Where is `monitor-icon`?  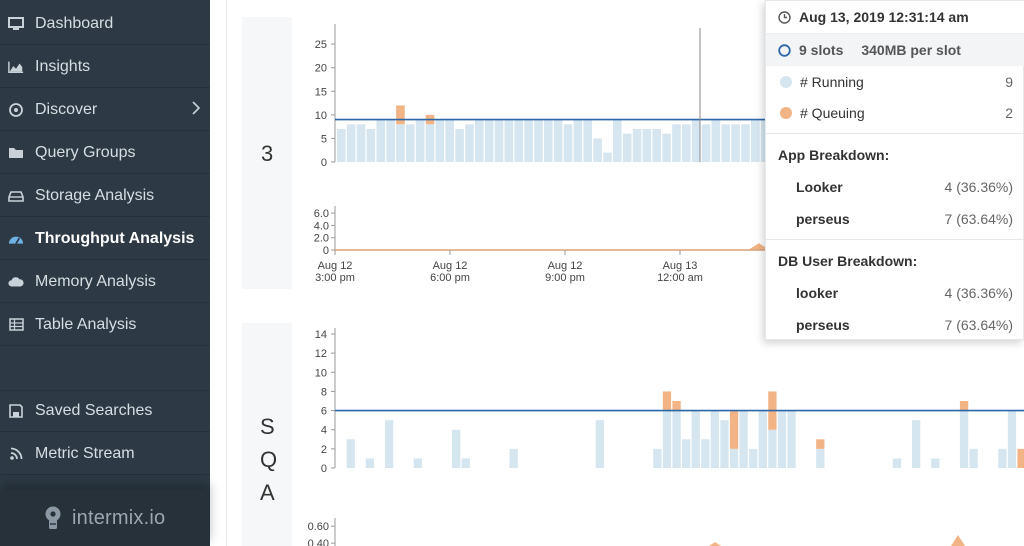 monitor-icon is located at coordinates (16, 24).